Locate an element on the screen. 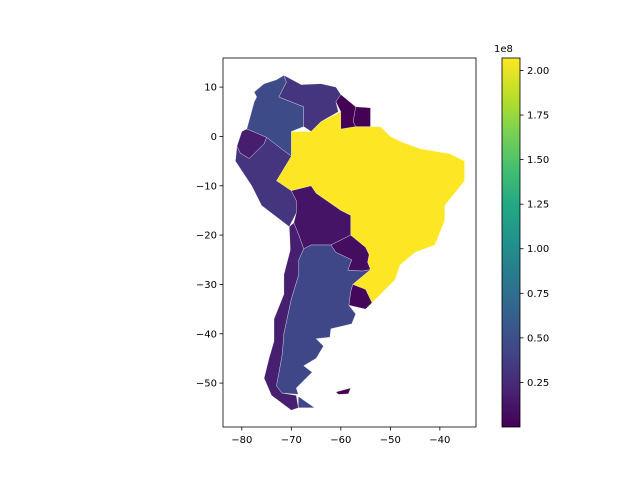 The height and width of the screenshot is (480, 640). tick-label: −60 is located at coordinates (340, 440).